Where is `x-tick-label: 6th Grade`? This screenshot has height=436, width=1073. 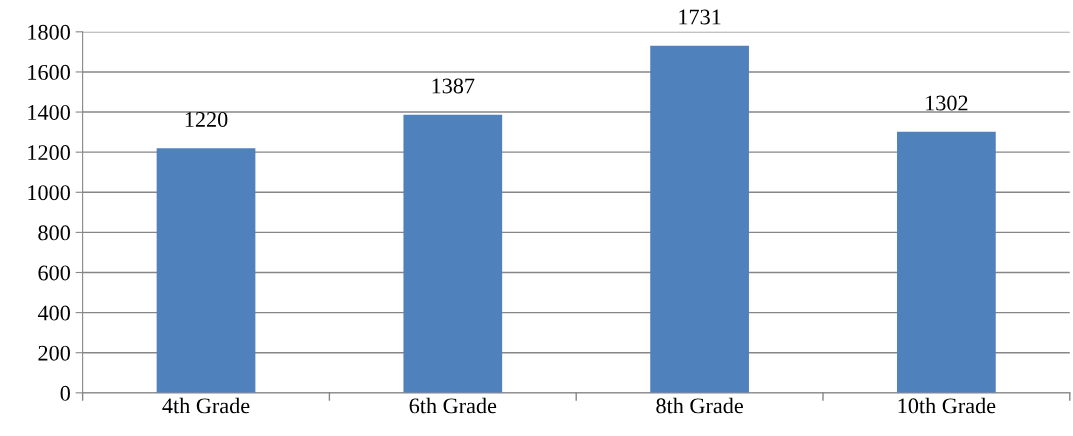 x-tick-label: 6th Grade is located at coordinates (453, 405).